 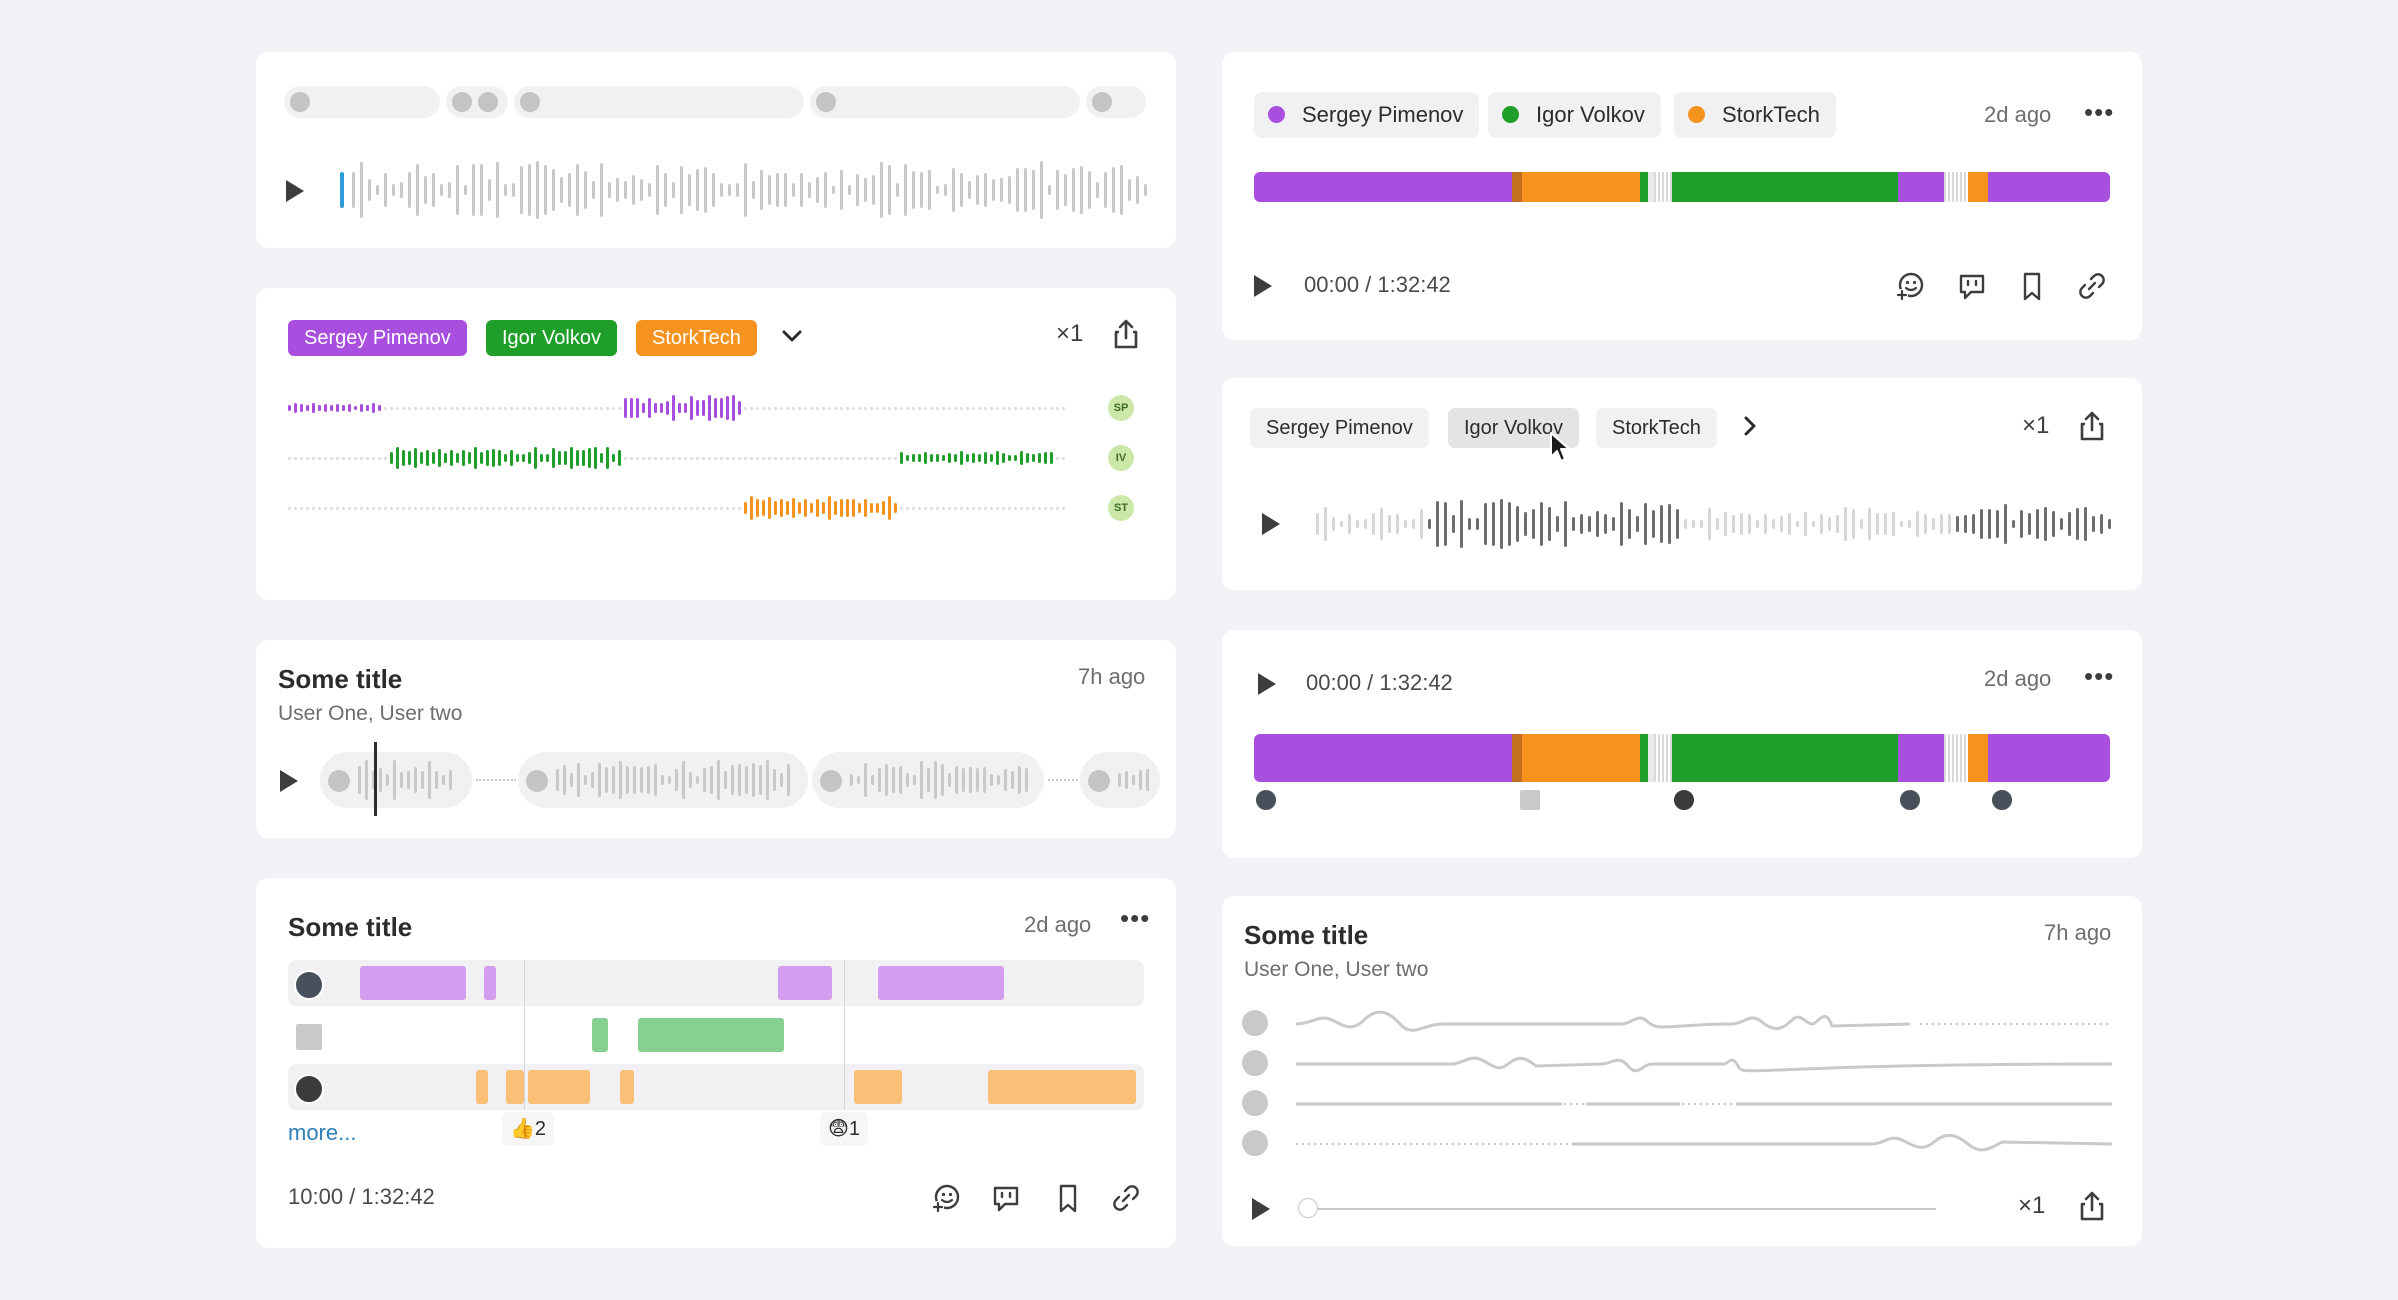 I want to click on speaker-pill-iv: Igor Volkov, so click(x=1574, y=115).